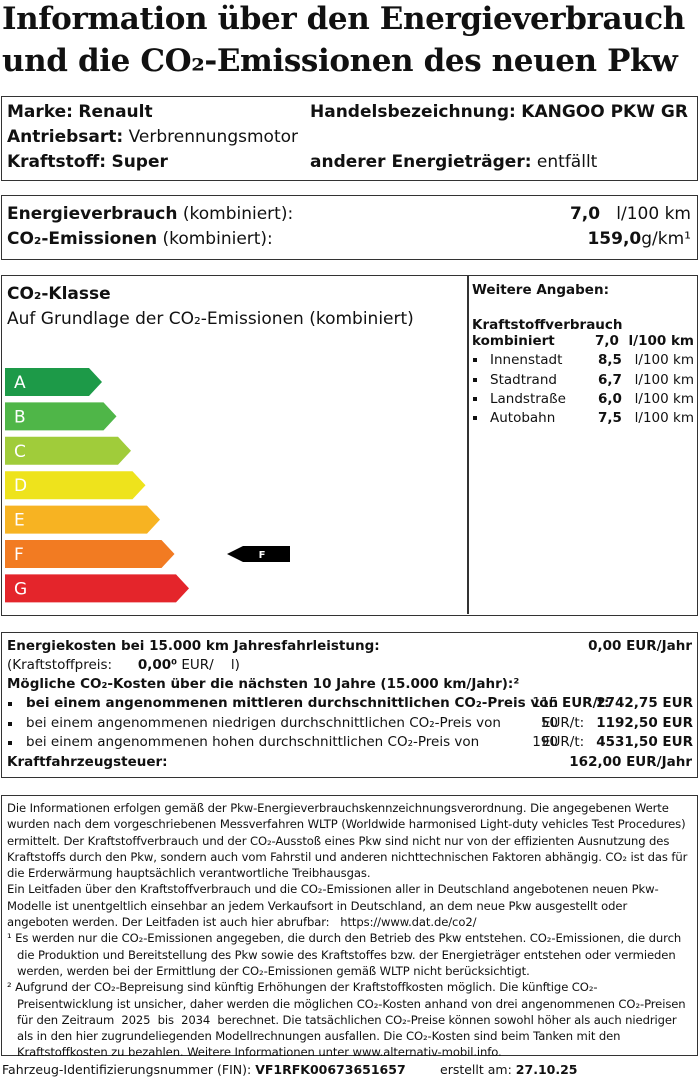  I want to click on other-energy: entfällt, so click(567, 162).